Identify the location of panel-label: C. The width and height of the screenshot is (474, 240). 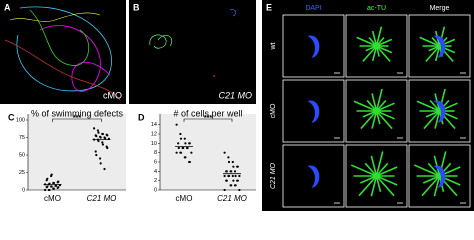
(11, 117).